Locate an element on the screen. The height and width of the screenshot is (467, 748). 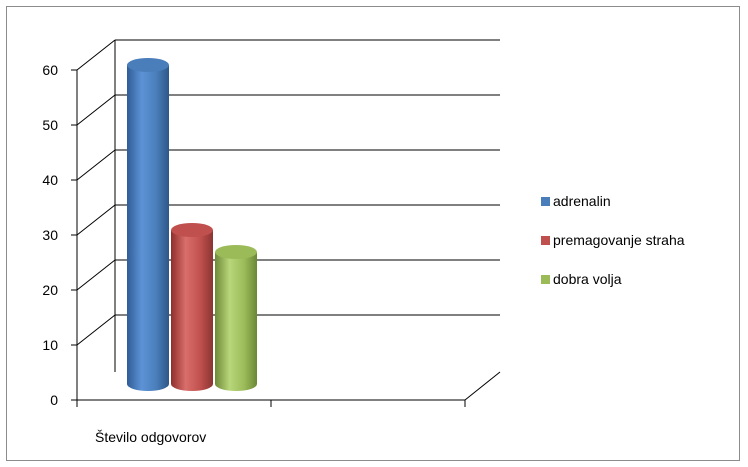
bar-adrenalin is located at coordinates (148, 224).